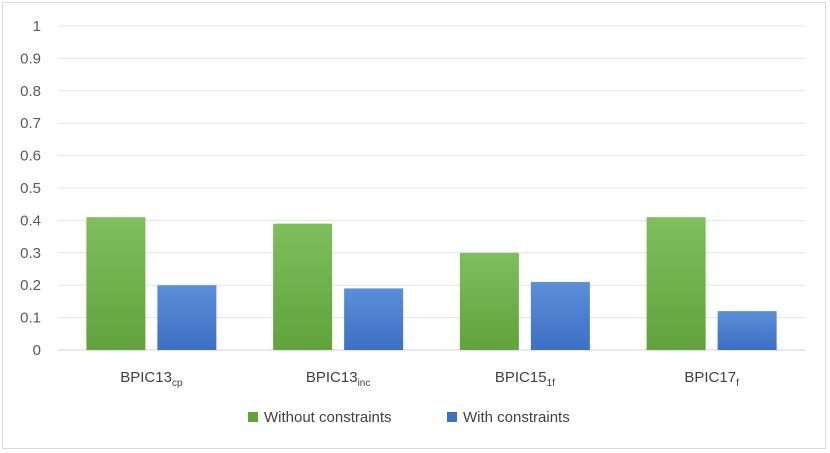 Image resolution: width=830 pixels, height=453 pixels. I want to click on y-tick-label: 0.5, so click(30, 188).